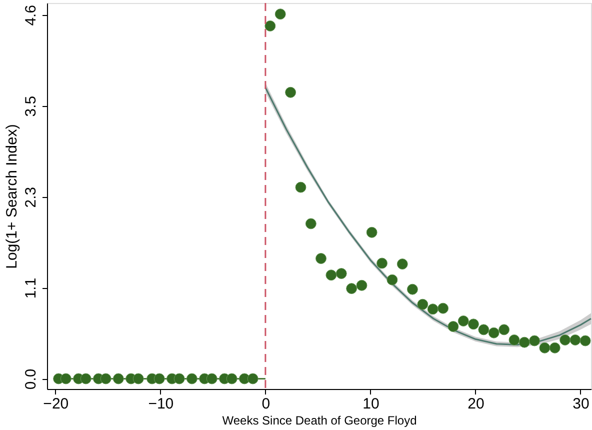 The image size is (592, 430). Describe the element at coordinates (56, 404) in the screenshot. I see `x-tick-label: −20` at that location.